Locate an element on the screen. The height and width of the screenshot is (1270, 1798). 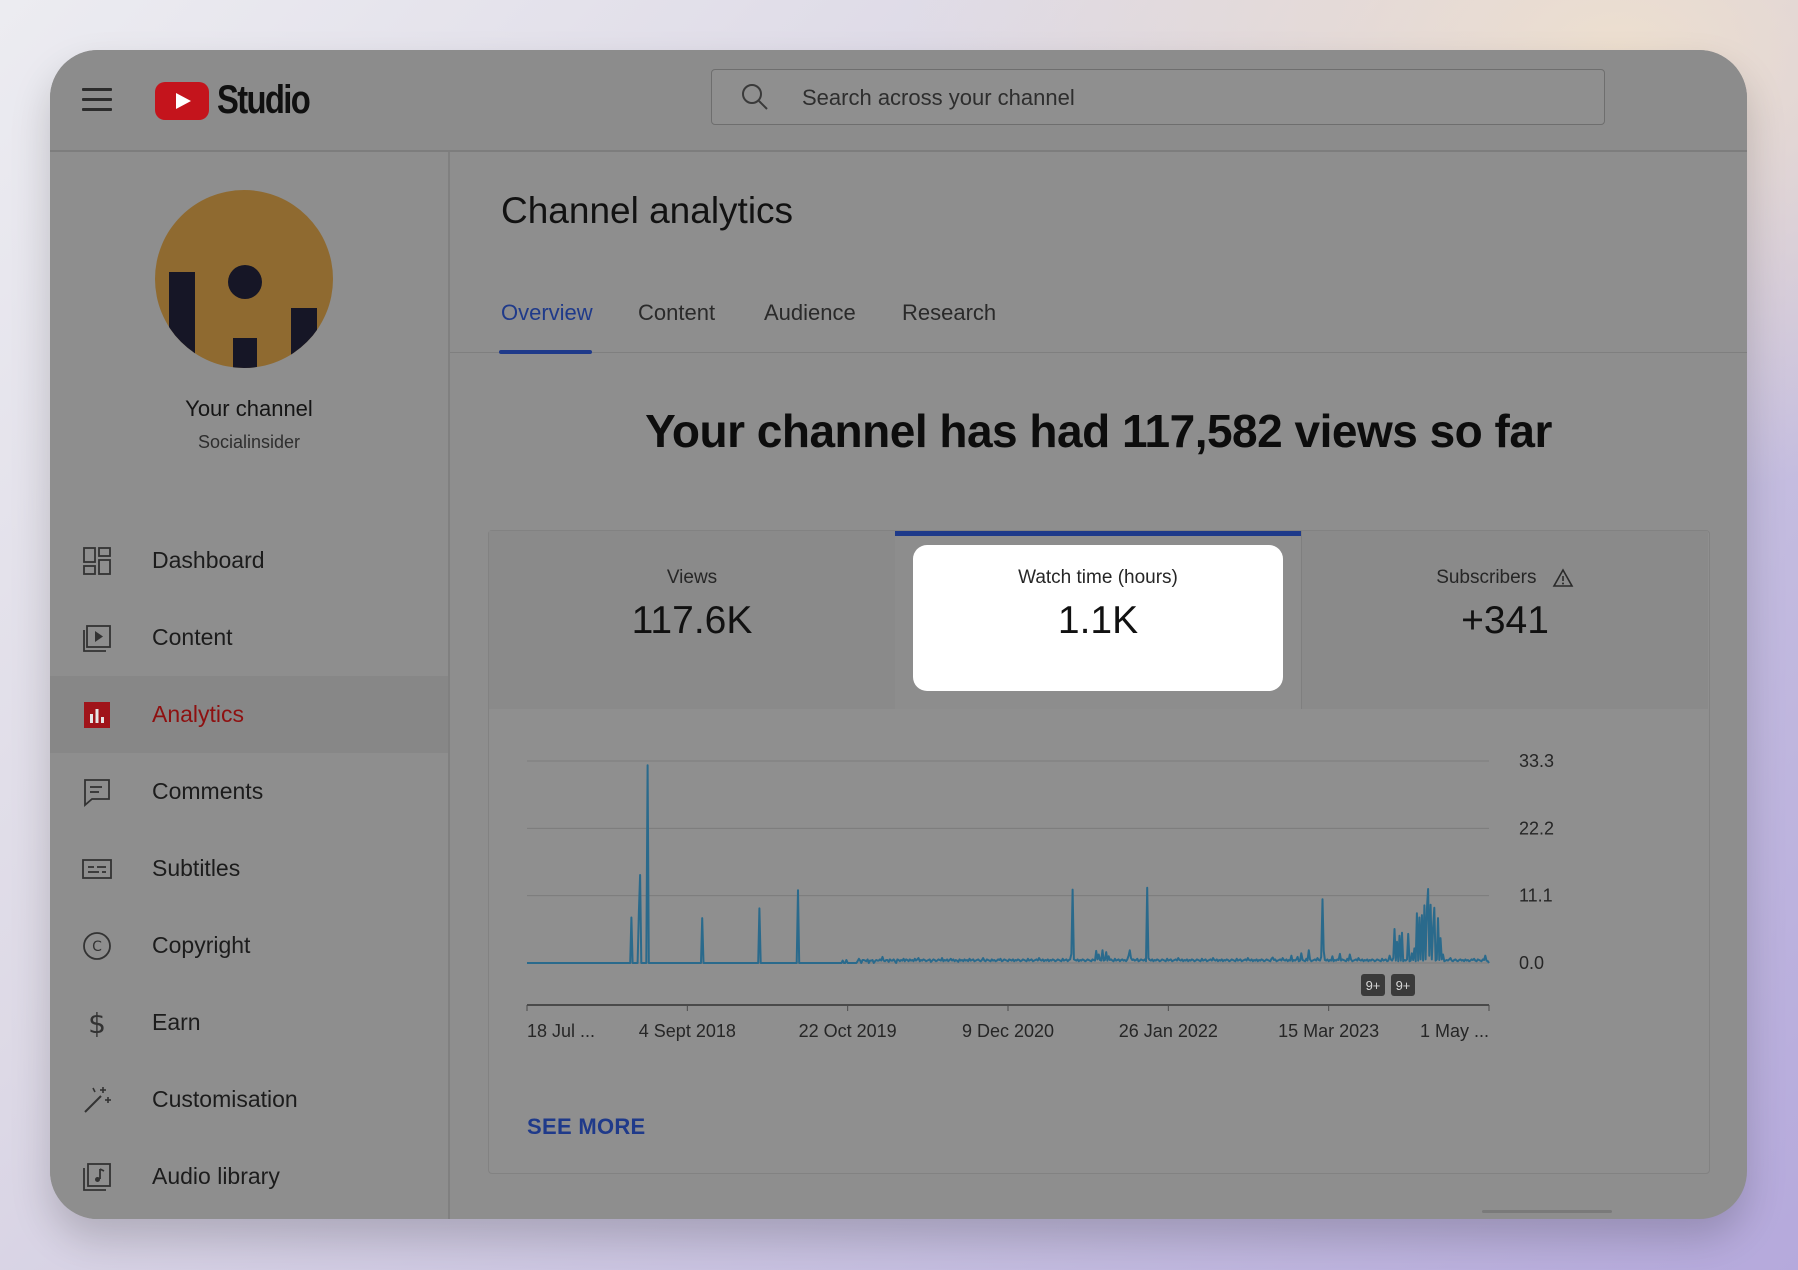
copyright-icon: C is located at coordinates (97, 946).